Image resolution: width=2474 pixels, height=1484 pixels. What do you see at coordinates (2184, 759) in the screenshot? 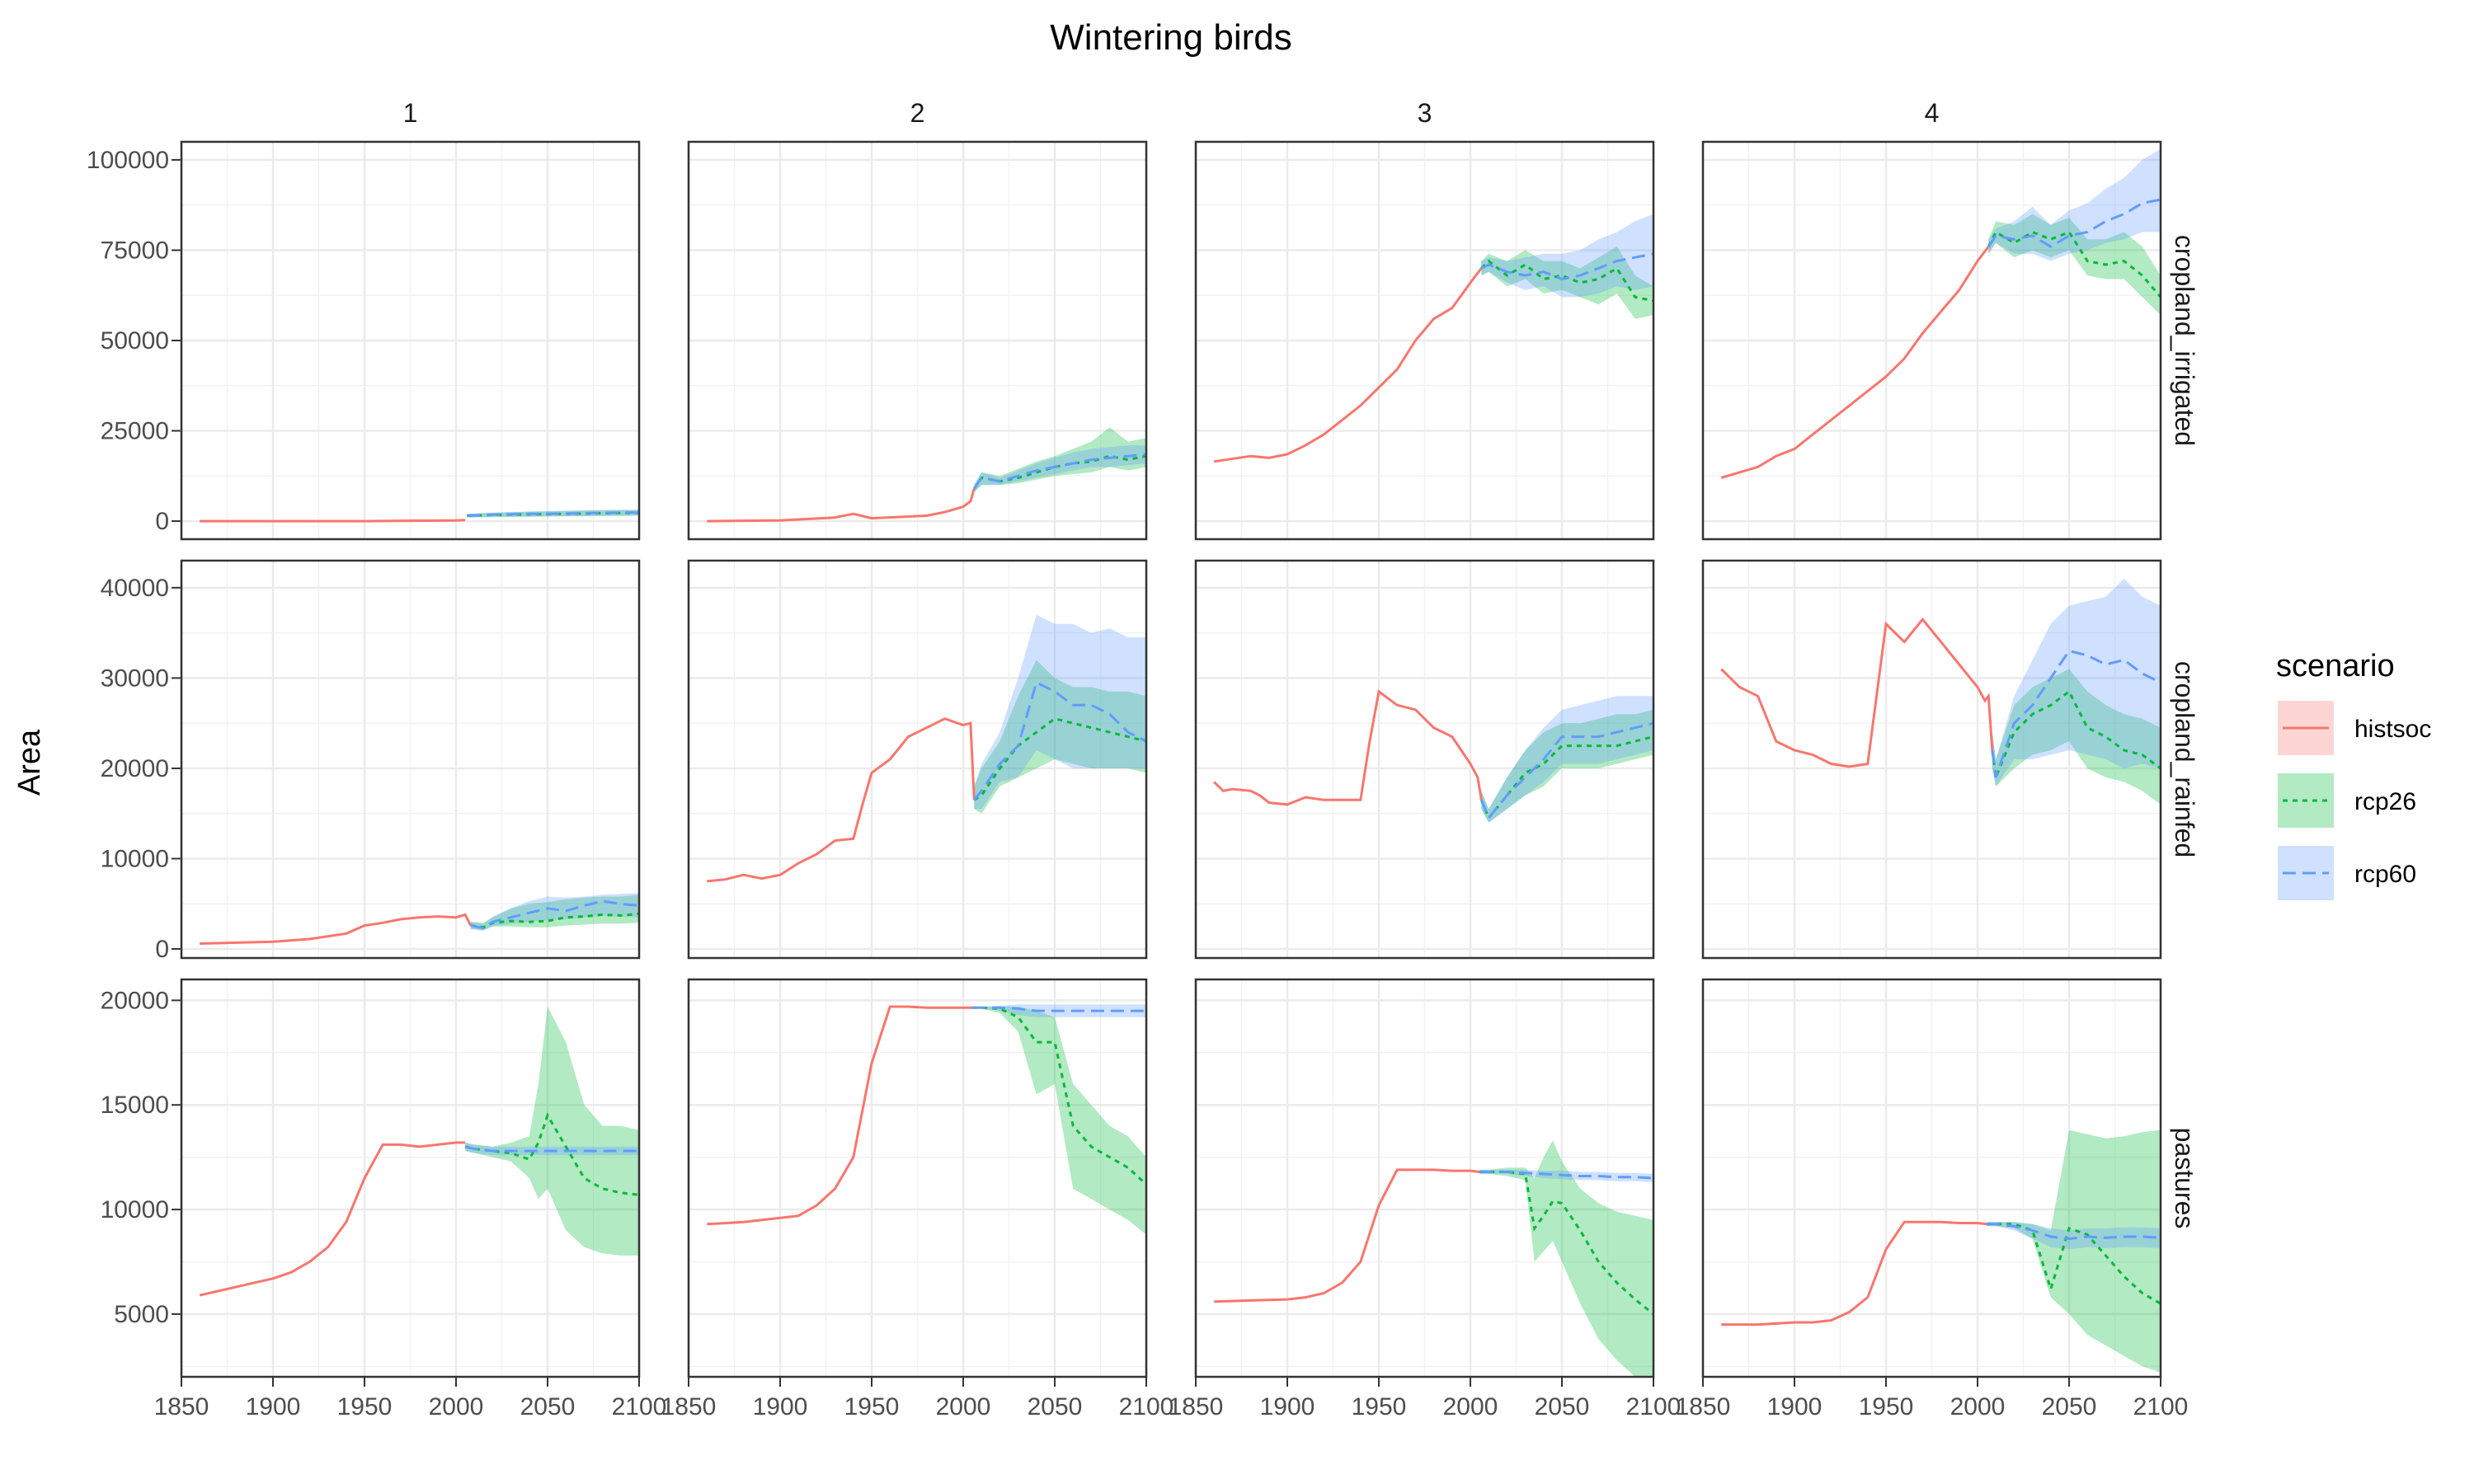
I see `row-strip-label: cropland_rainfed` at bounding box center [2184, 759].